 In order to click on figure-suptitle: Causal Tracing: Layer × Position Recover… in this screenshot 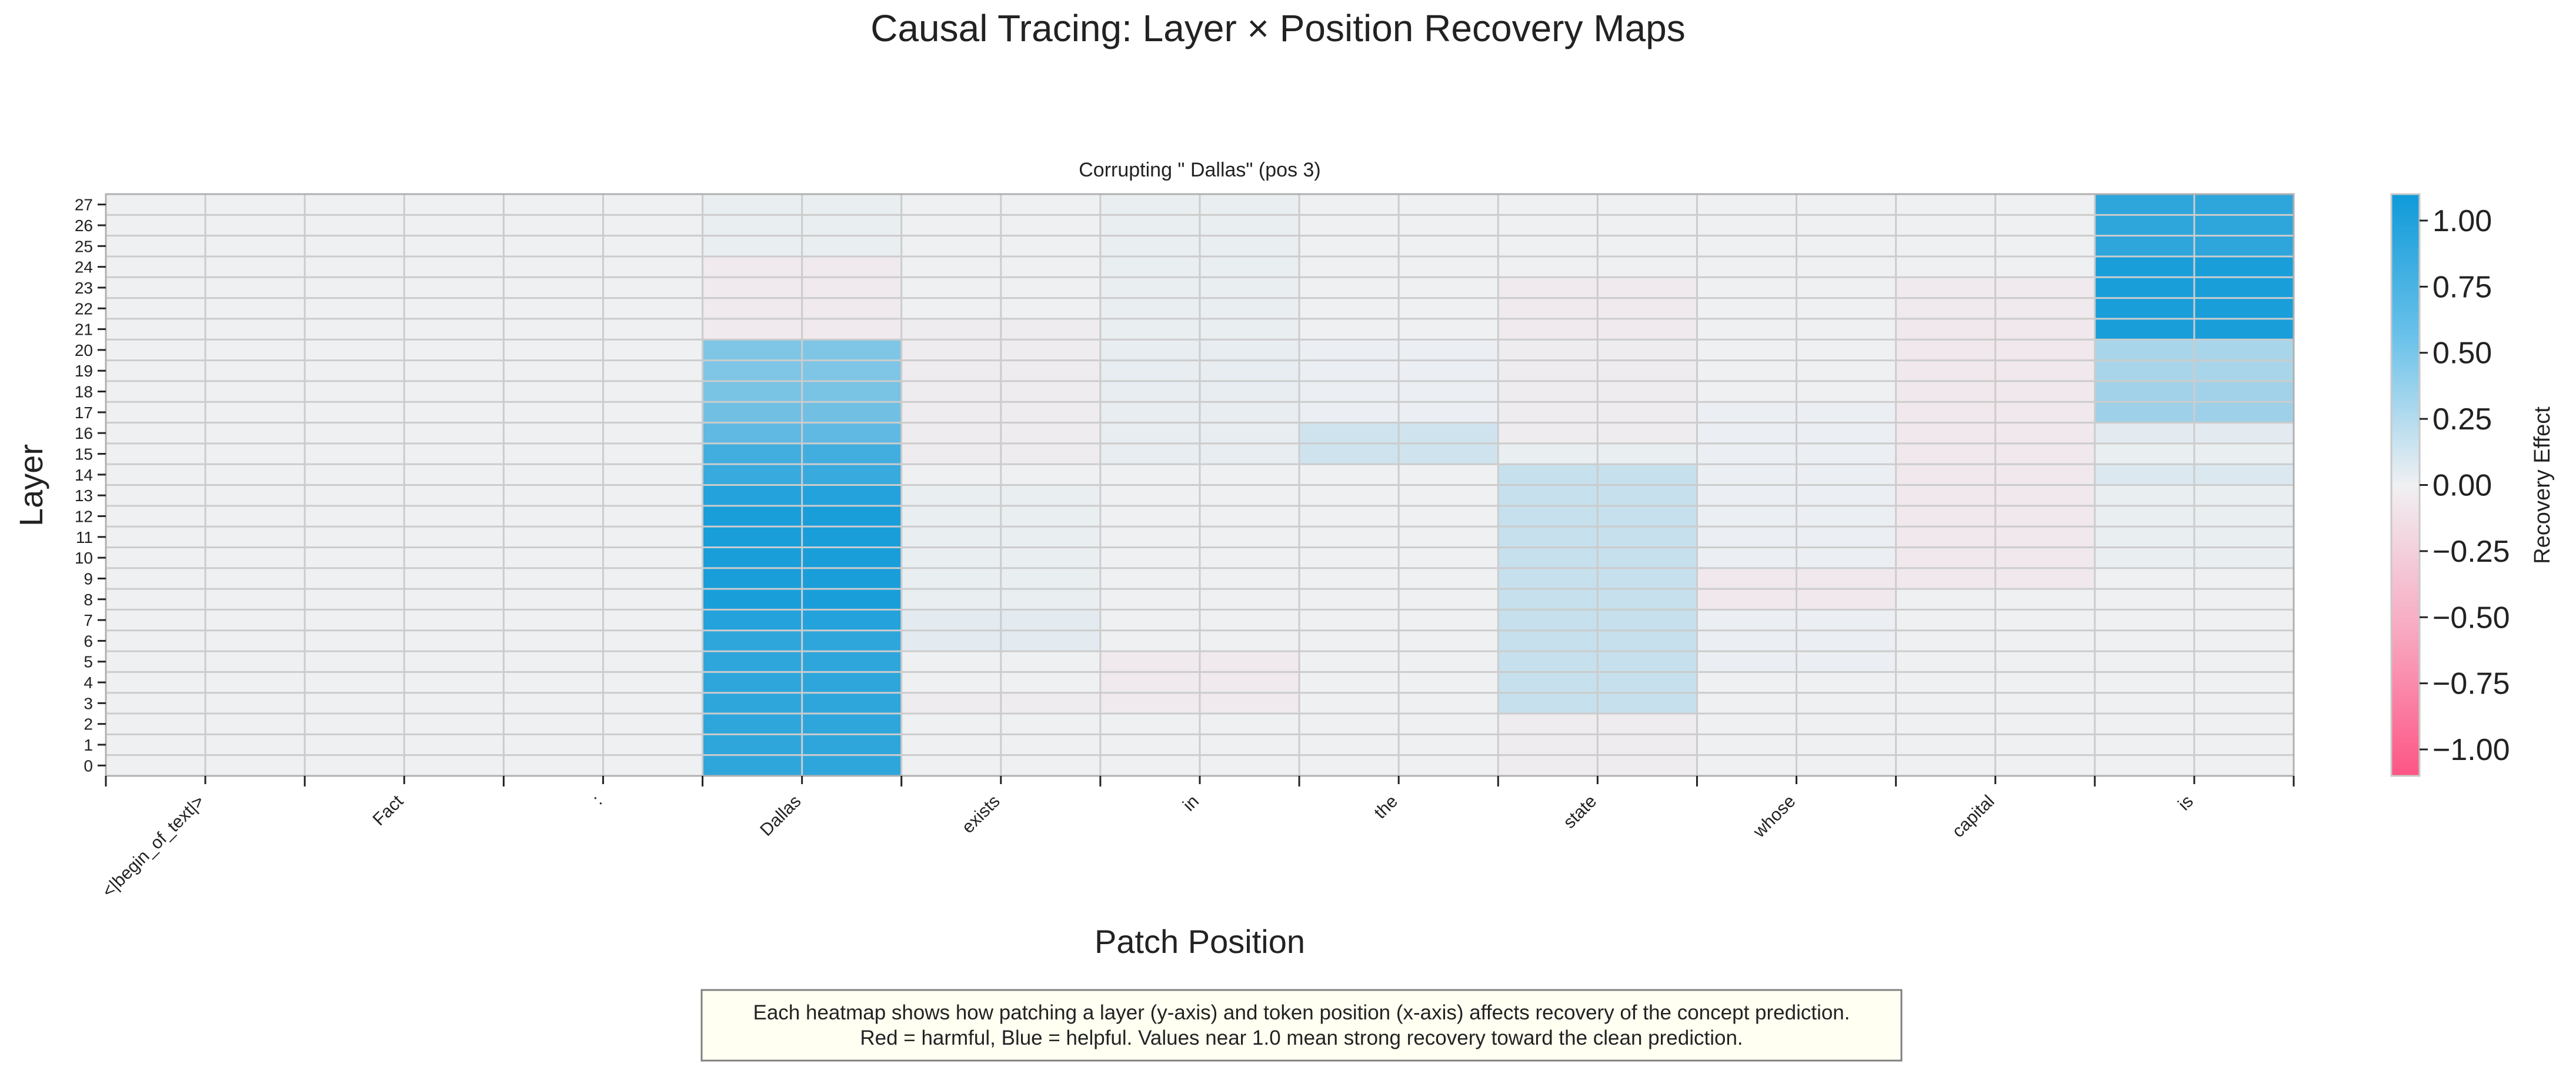, I will do `click(1278, 28)`.